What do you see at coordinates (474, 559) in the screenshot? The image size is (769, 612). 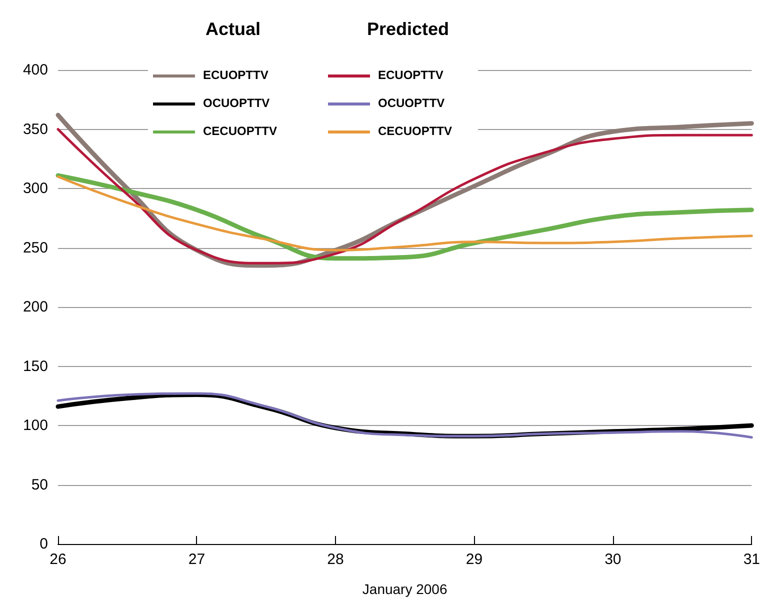 I see `x-tick-label: 29` at bounding box center [474, 559].